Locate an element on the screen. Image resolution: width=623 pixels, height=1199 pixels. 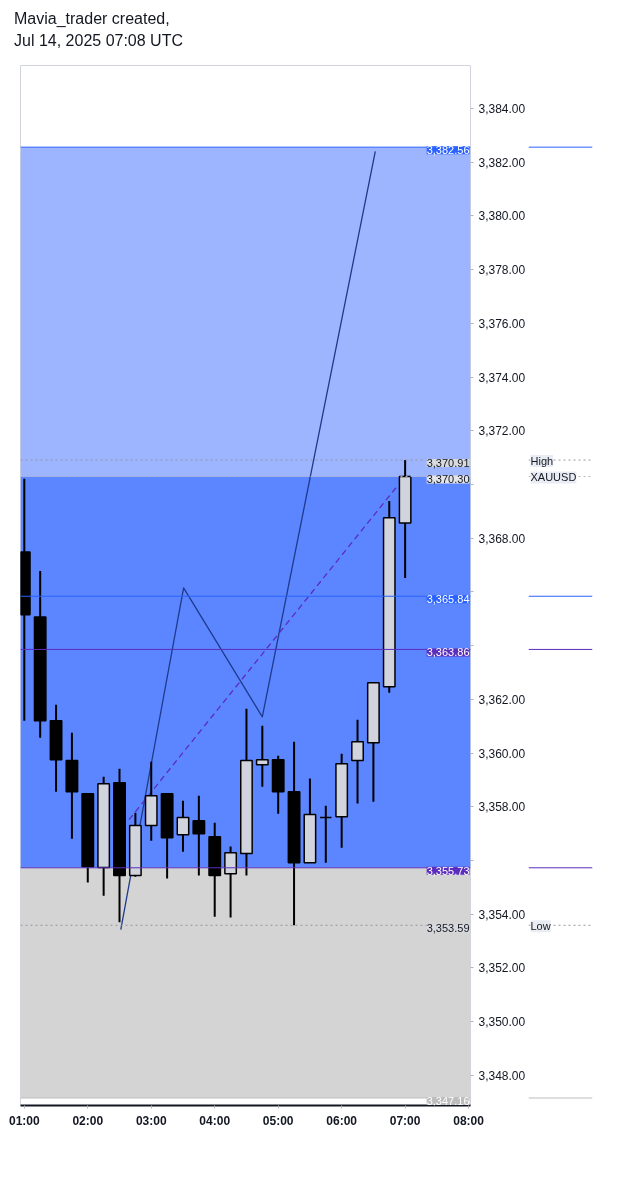
ref-line-label: 3,382.56 is located at coordinates (448, 150).